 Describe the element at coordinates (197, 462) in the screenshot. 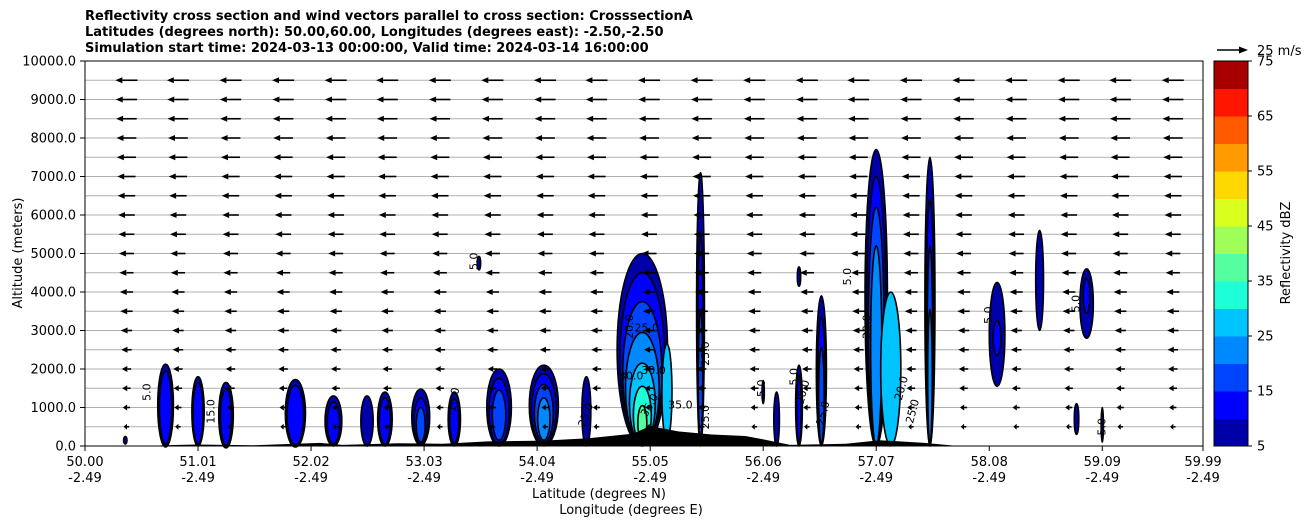

I see `x-tick-label-lat: 51.01` at that location.